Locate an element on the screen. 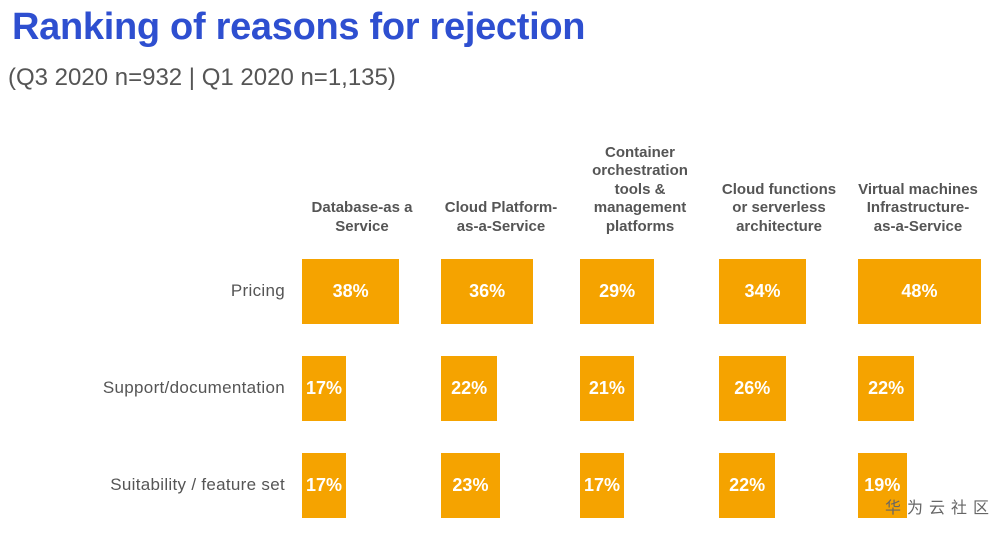 The width and height of the screenshot is (1007, 534). bar-value-label: 48% is located at coordinates (919, 290).